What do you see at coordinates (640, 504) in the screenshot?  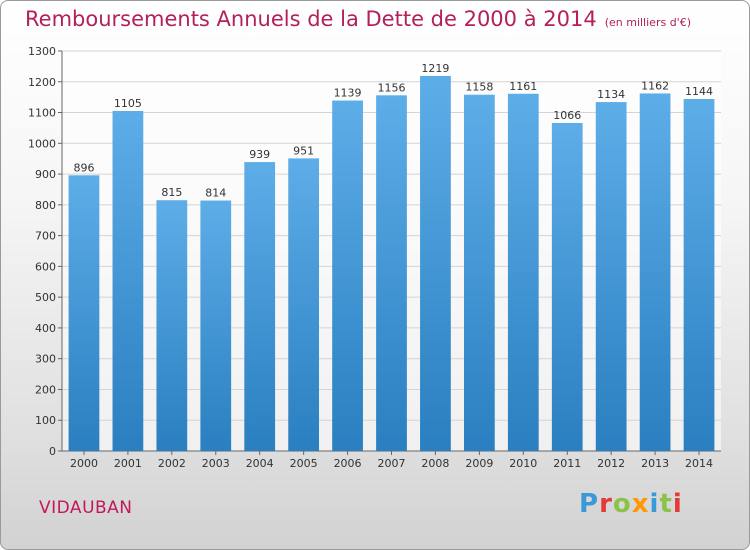 I see `logo-letter: x` at bounding box center [640, 504].